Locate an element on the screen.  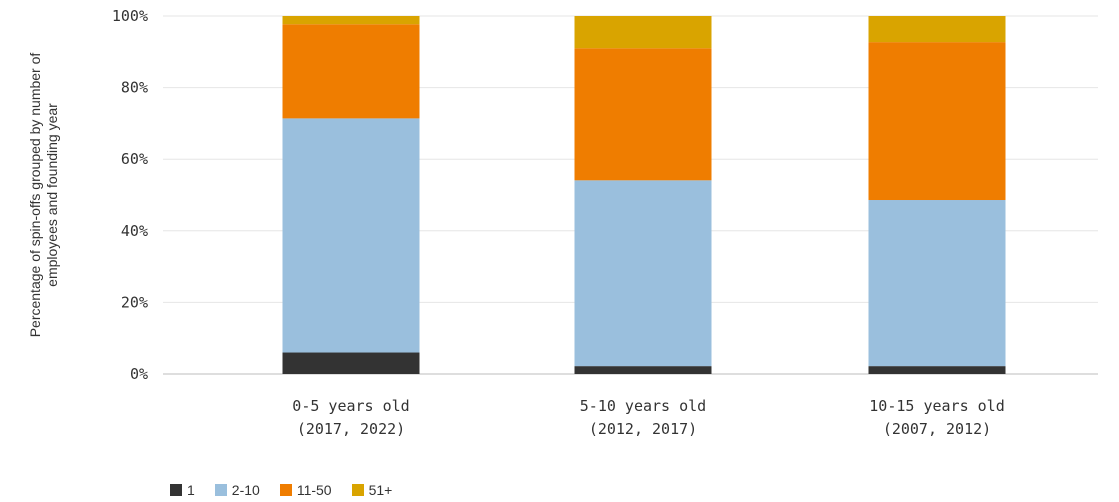
y-axis-title-line: employees and founding year is located at coordinates (52, 195).